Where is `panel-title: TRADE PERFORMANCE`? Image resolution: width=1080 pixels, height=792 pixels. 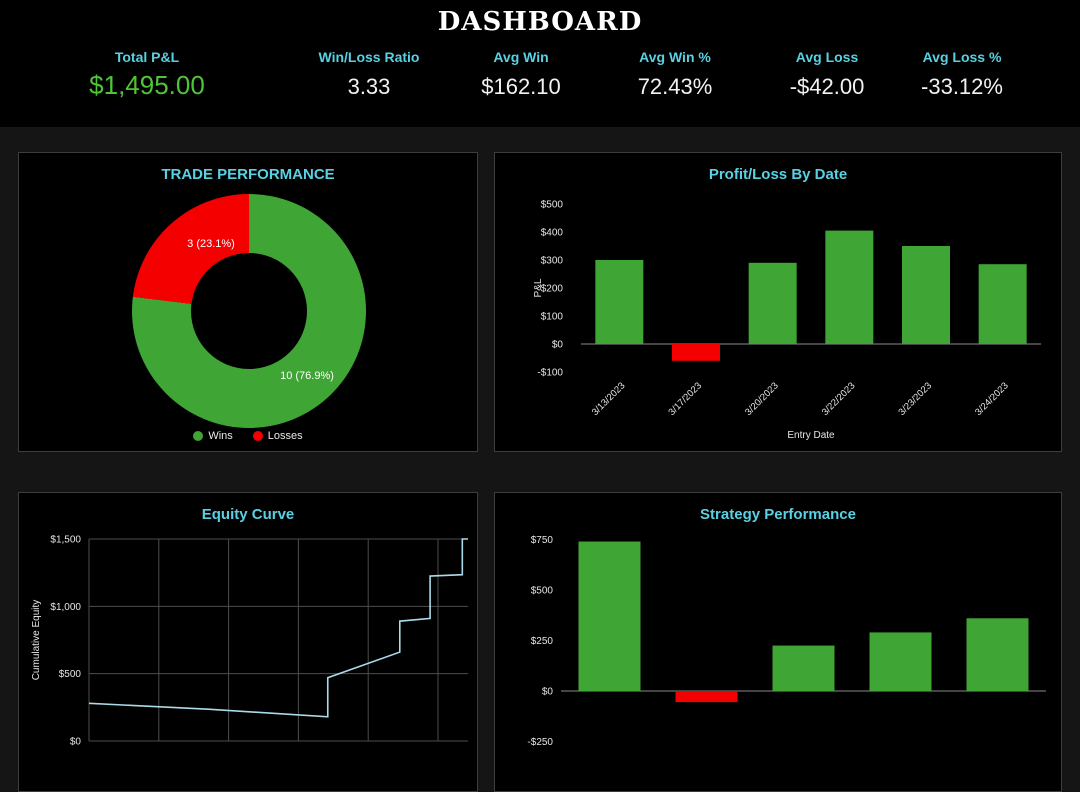
panel-title: TRADE PERFORMANCE is located at coordinates (248, 174).